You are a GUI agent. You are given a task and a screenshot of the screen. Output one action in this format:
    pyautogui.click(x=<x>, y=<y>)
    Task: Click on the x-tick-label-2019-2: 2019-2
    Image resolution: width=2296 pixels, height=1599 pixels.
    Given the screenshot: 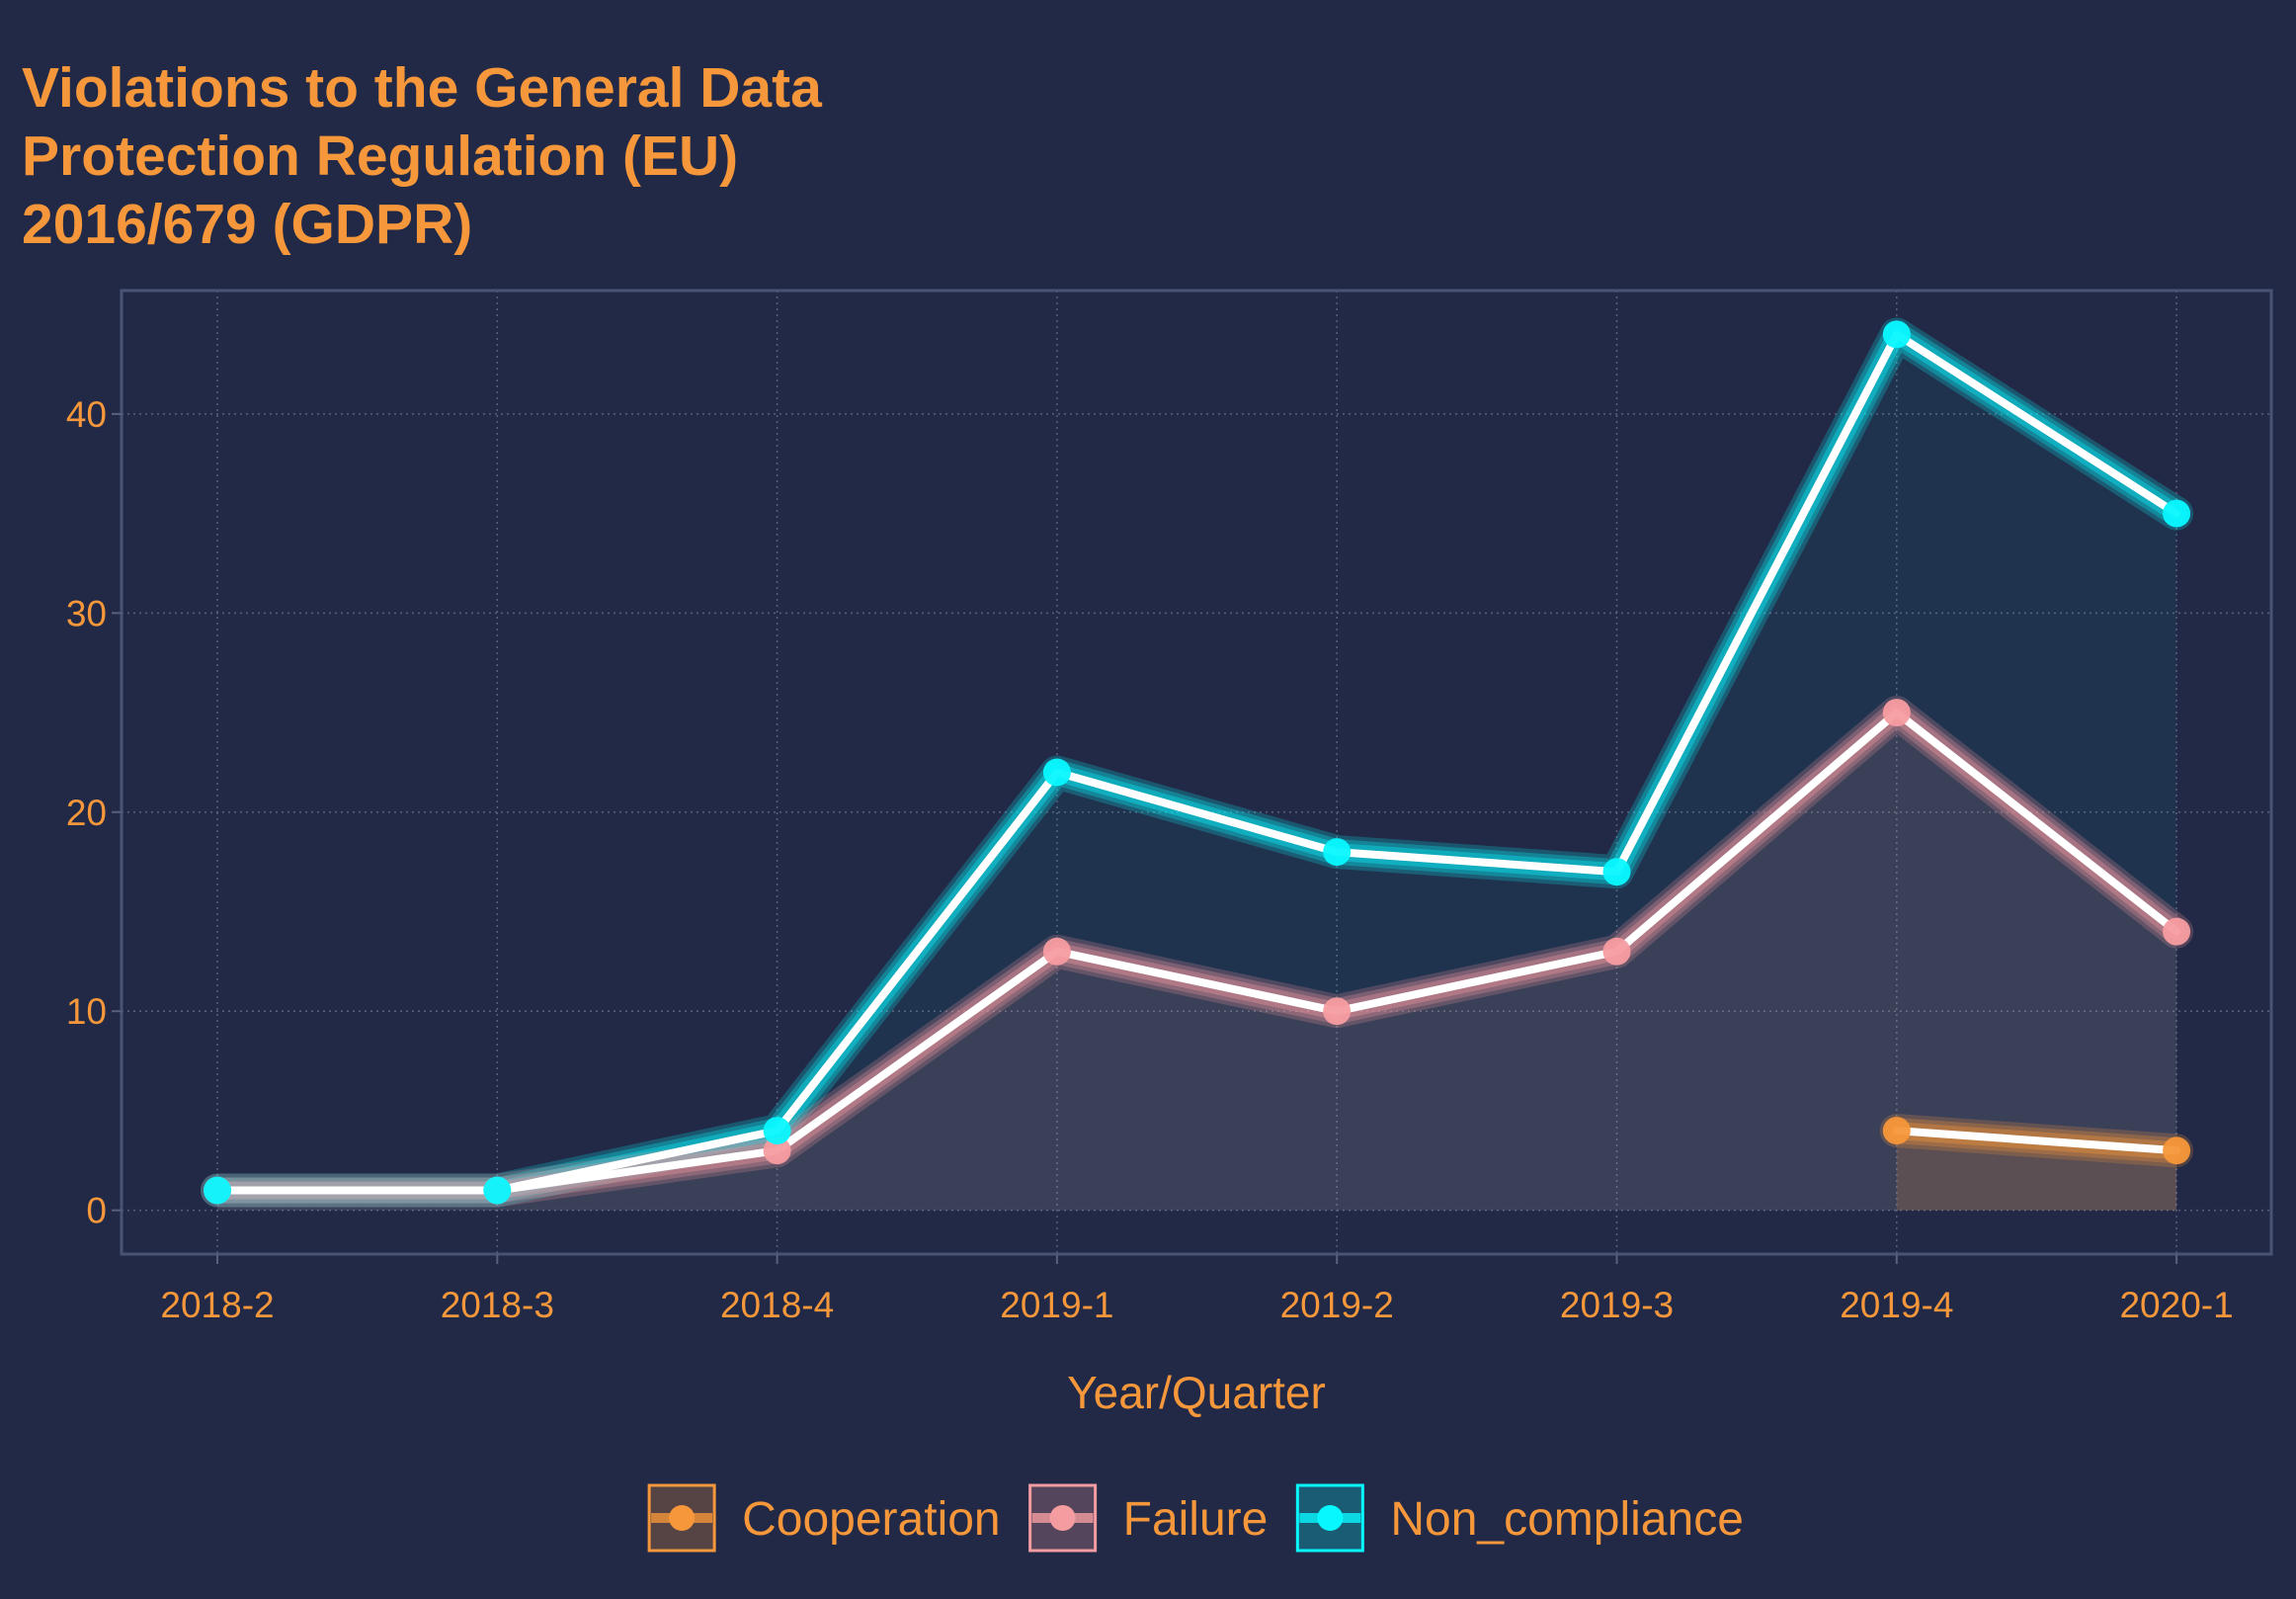 What is the action you would take?
    pyautogui.click(x=1337, y=1305)
    